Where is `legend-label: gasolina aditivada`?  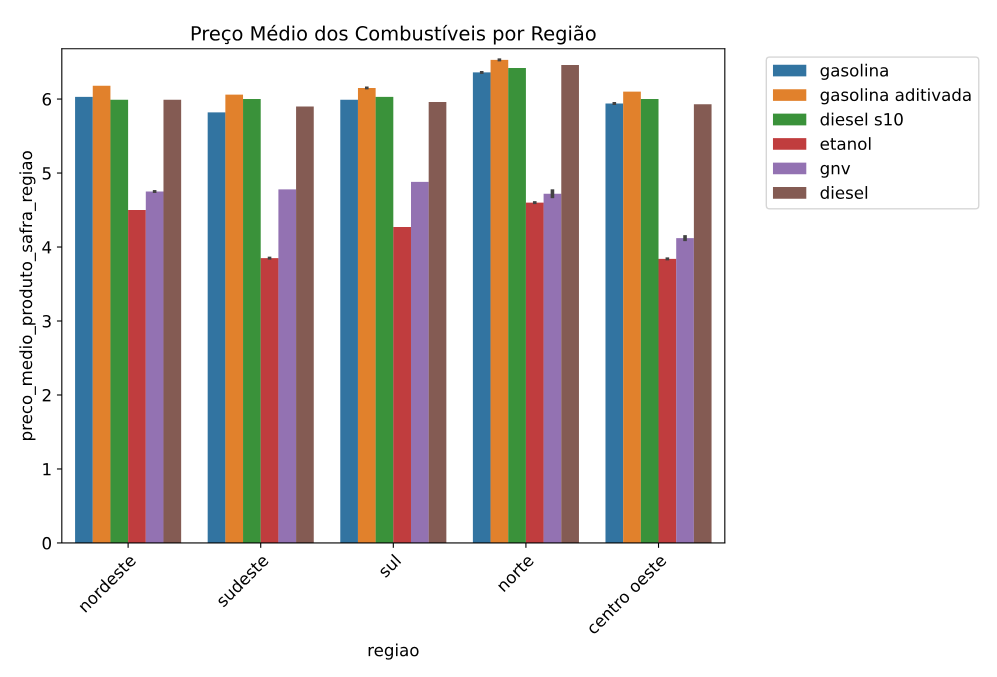 legend-label: gasolina aditivada is located at coordinates (895, 96).